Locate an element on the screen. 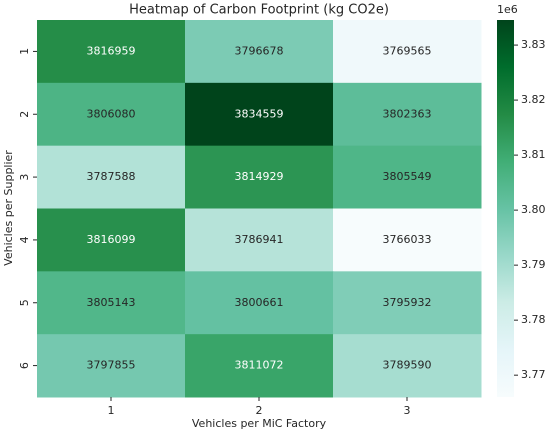 The height and width of the screenshot is (431, 550). x-tick-label: 2 is located at coordinates (259, 410).